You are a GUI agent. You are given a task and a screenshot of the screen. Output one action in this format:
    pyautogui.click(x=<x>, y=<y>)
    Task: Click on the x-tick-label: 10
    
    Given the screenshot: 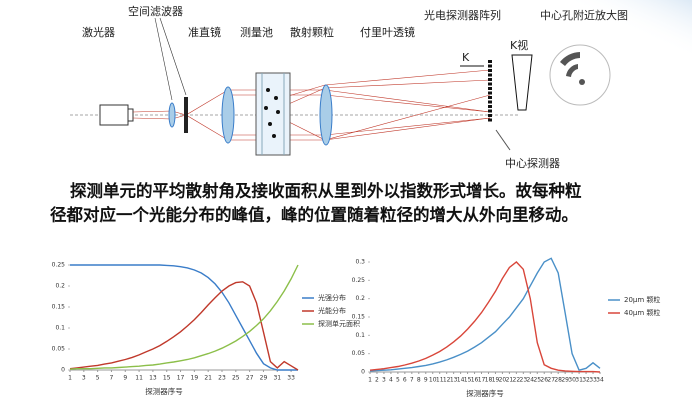 What is the action you would take?
    pyautogui.click(x=433, y=380)
    